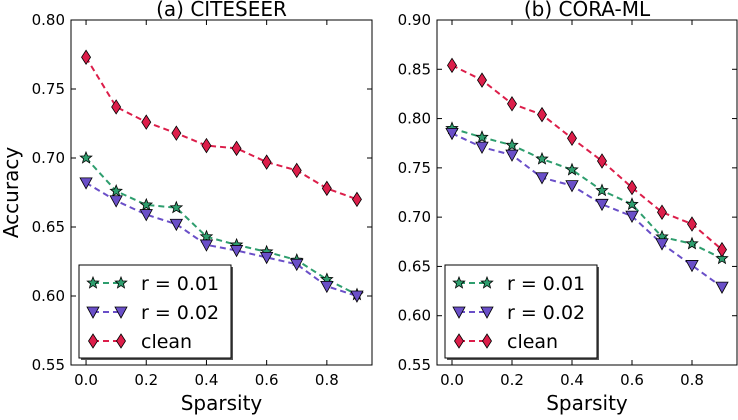 This screenshot has height=420, width=738. What do you see at coordinates (180, 284) in the screenshot?
I see `legend-label: r = 0.01` at bounding box center [180, 284].